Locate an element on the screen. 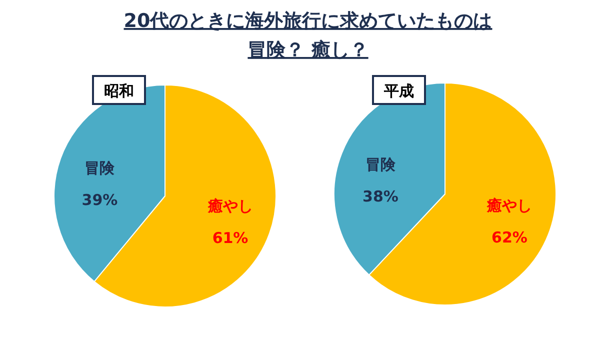 The image size is (600, 338). data-label: 38% is located at coordinates (380, 197).